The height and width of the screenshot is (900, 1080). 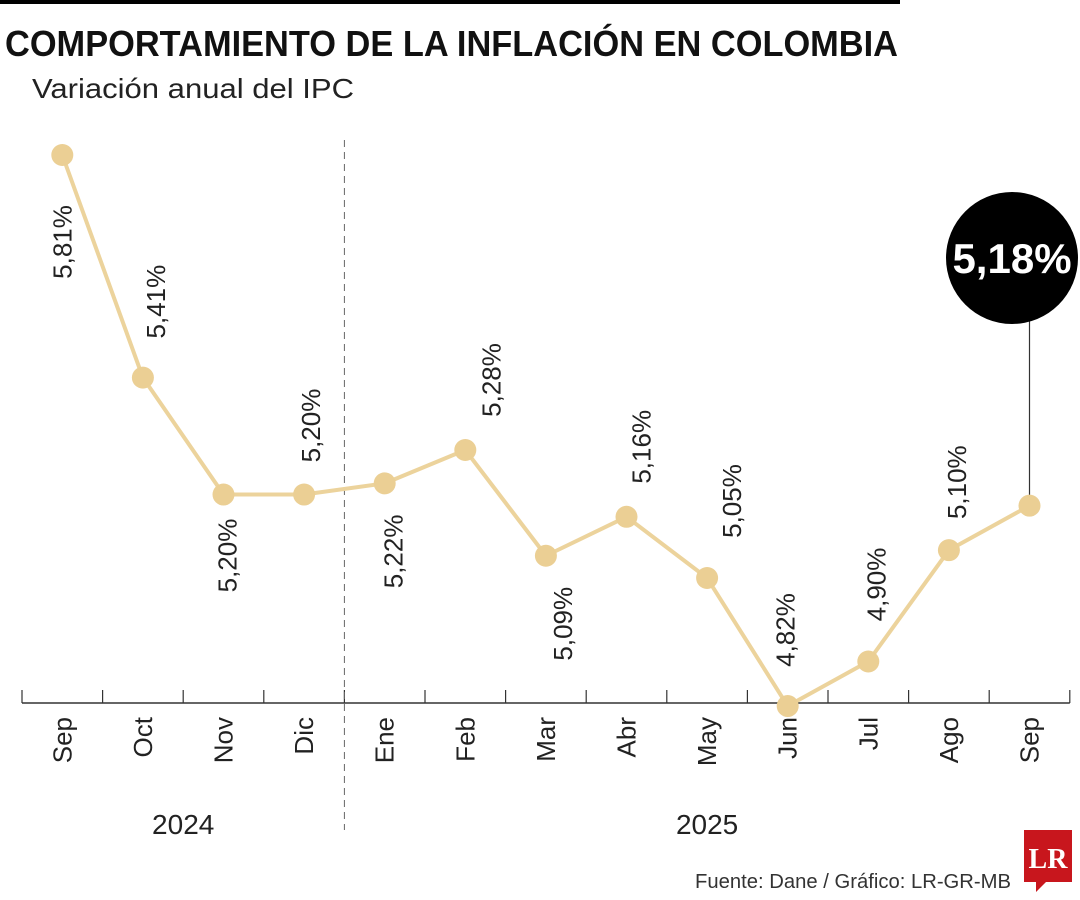 I want to click on data-label: 5,09%, so click(x=563, y=624).